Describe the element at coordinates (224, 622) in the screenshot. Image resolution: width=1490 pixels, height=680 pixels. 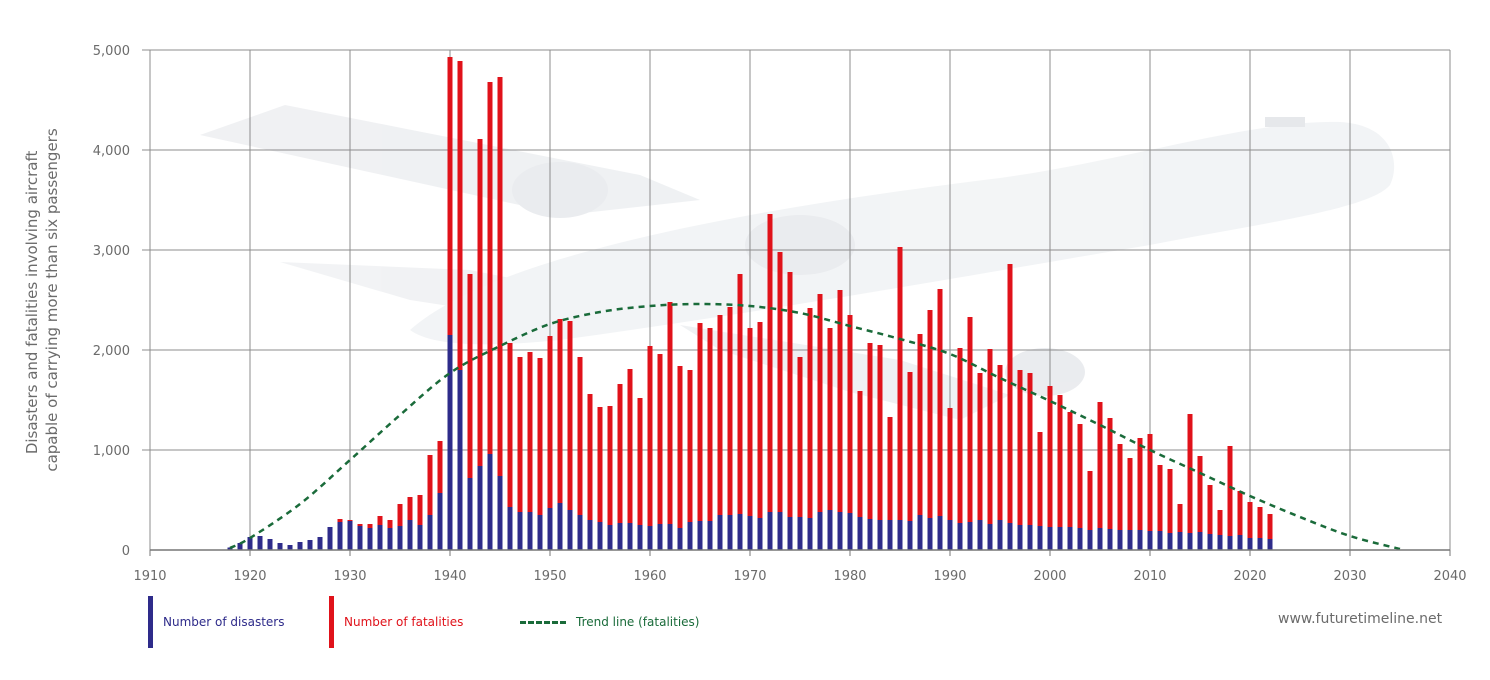
I see `legend-label-disasters: Number of disasters` at that location.